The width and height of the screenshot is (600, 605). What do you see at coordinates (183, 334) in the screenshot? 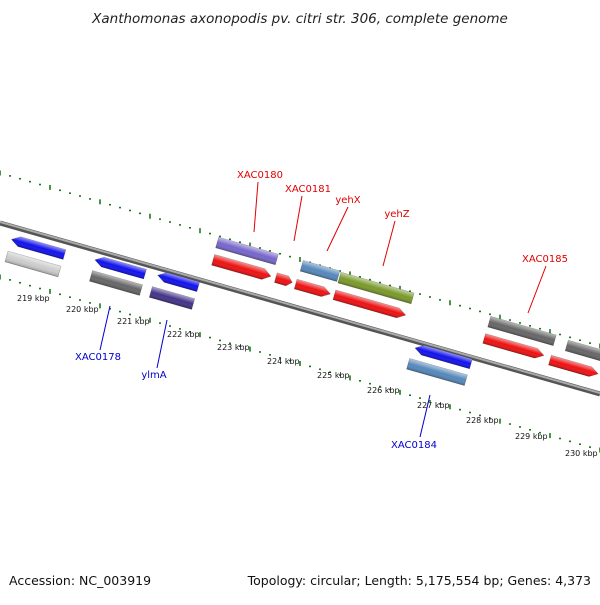
I see `scale-label: 222 kbp` at bounding box center [183, 334].